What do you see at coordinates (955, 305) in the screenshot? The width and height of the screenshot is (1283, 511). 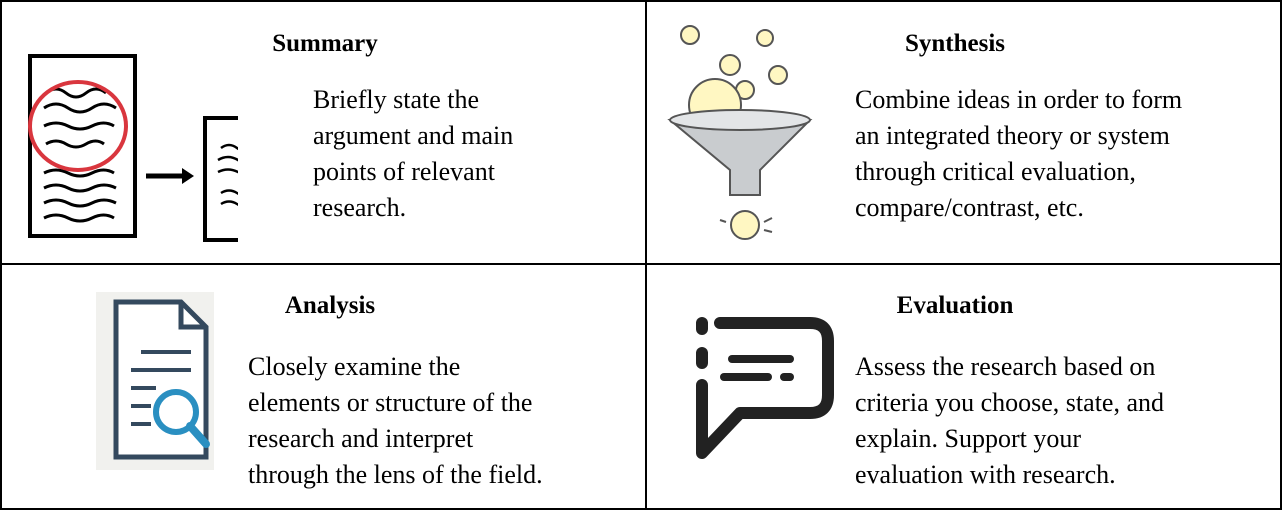 I see `cell-title: Evaluation` at bounding box center [955, 305].